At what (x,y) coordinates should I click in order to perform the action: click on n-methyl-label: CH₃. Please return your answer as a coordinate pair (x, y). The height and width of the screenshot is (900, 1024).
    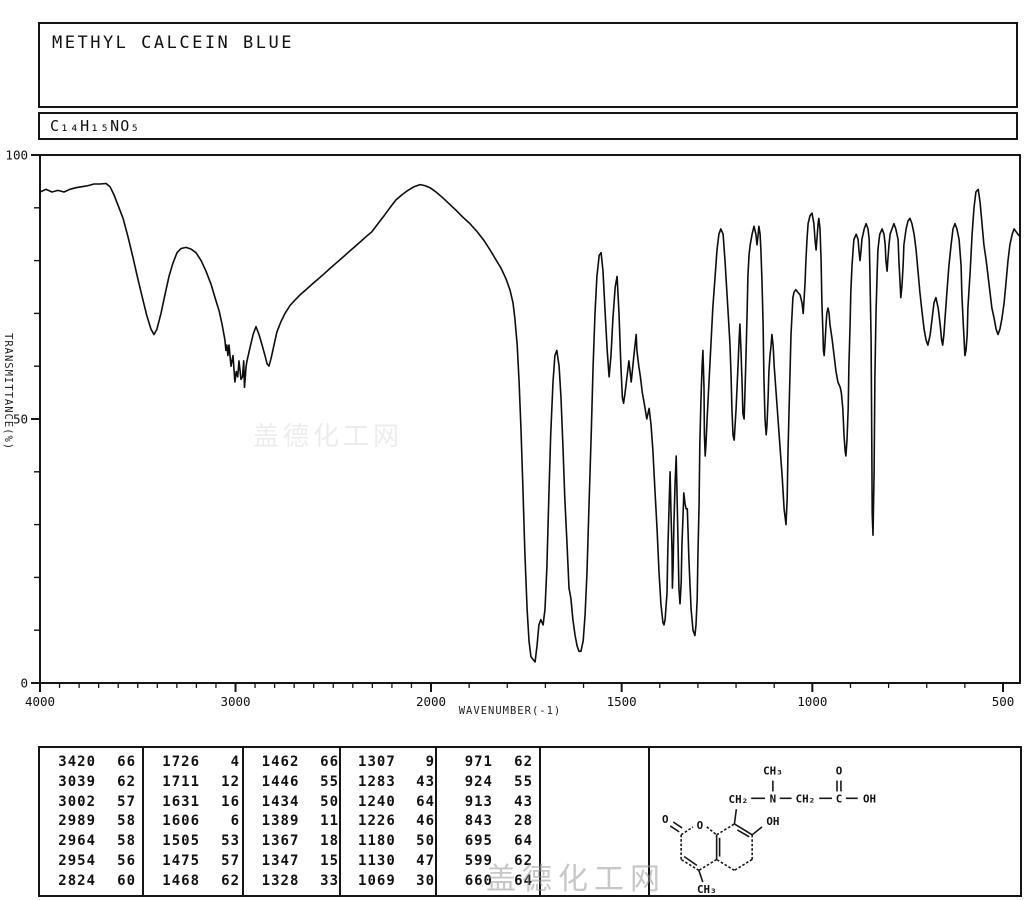
    Looking at the image, I should click on (773, 771).